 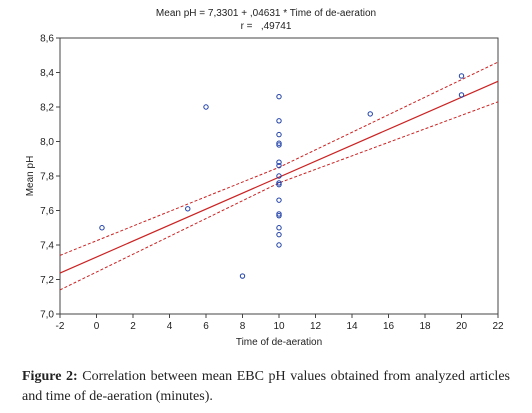 I want to click on y-tick-label: 7,0, so click(x=47, y=315).